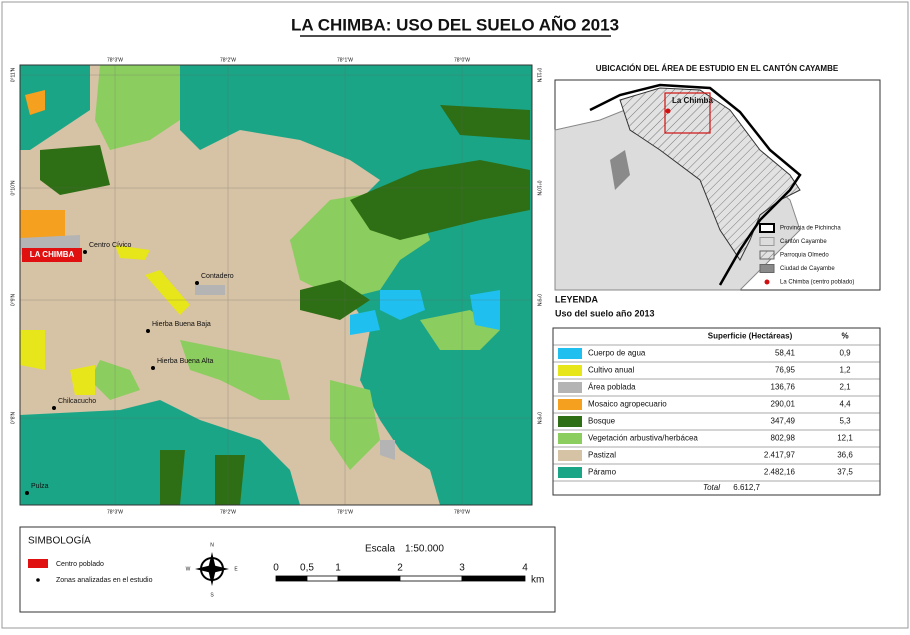  Describe the element at coordinates (783, 404) in the screenshot. I see `row-area: 290,01` at that location.